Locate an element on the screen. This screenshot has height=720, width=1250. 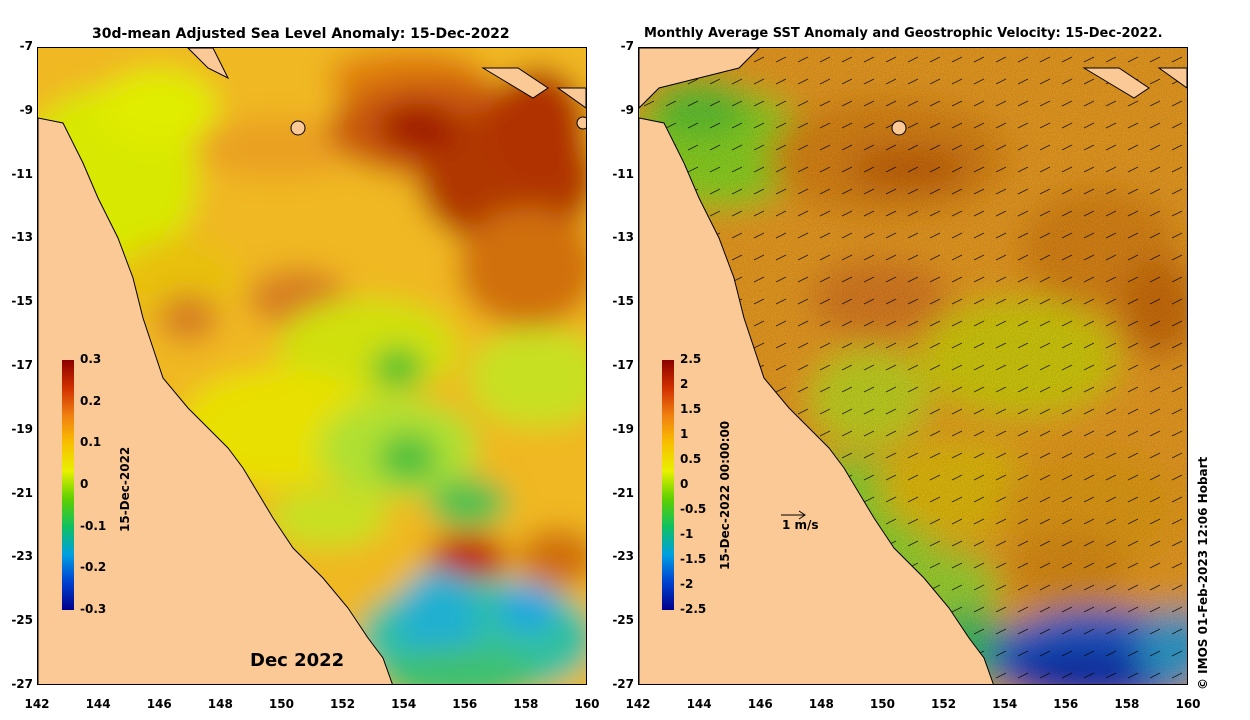
colorbar-tick-label: -1 is located at coordinates (687, 534).